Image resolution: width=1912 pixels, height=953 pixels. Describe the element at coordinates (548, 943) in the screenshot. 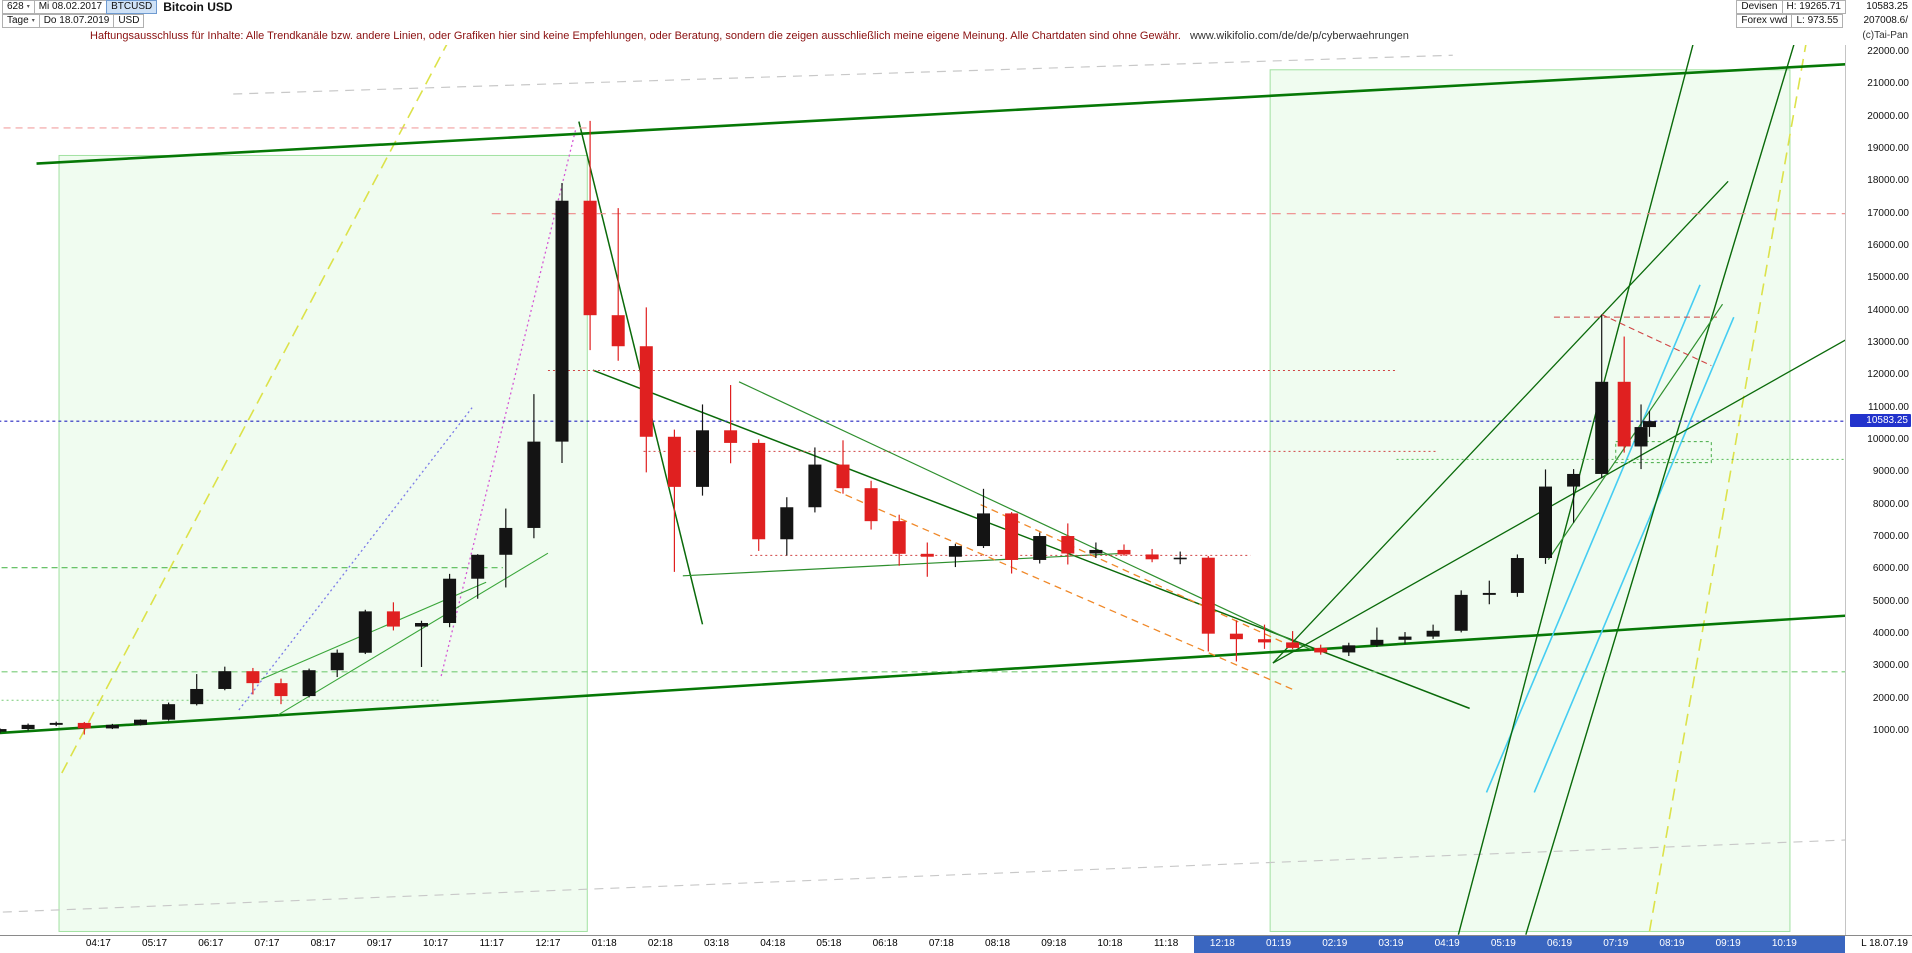

I see `month-tick-label: 12:17` at that location.